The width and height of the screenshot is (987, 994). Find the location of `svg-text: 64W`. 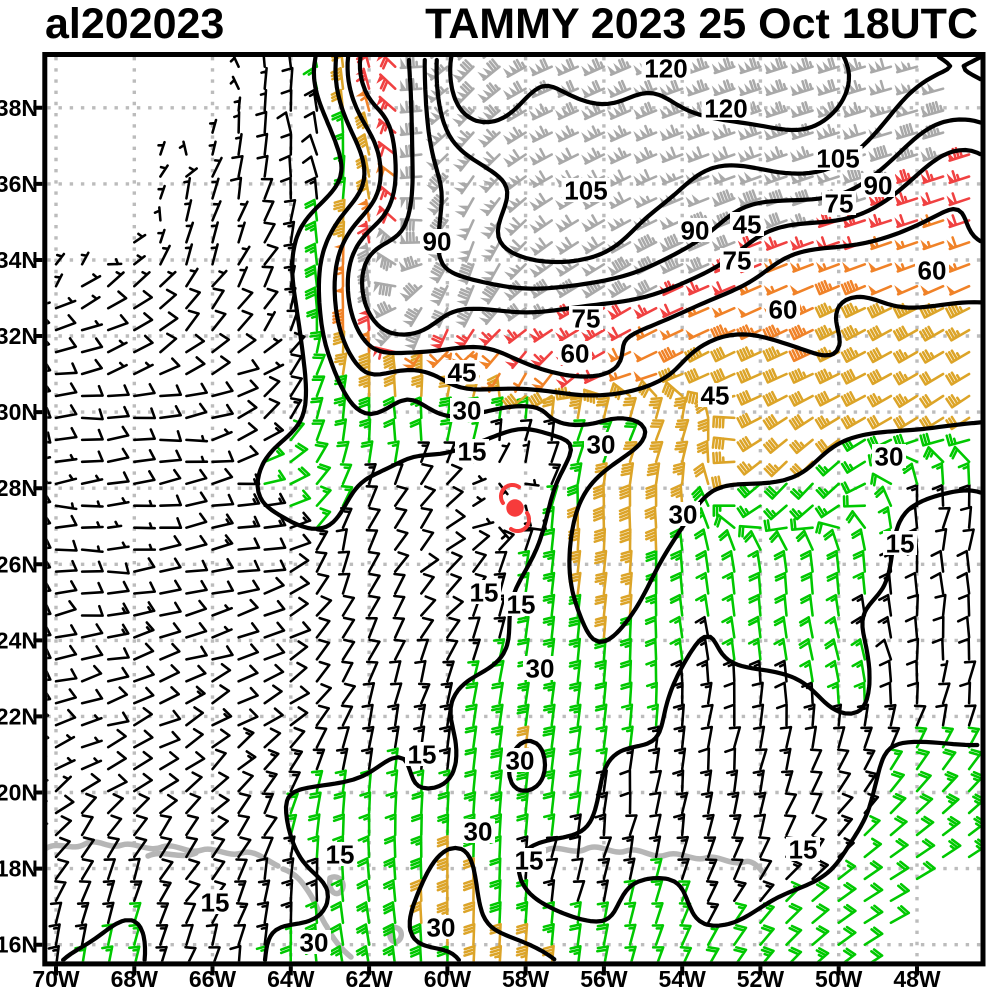

svg-text: 64W is located at coordinates (291, 977).